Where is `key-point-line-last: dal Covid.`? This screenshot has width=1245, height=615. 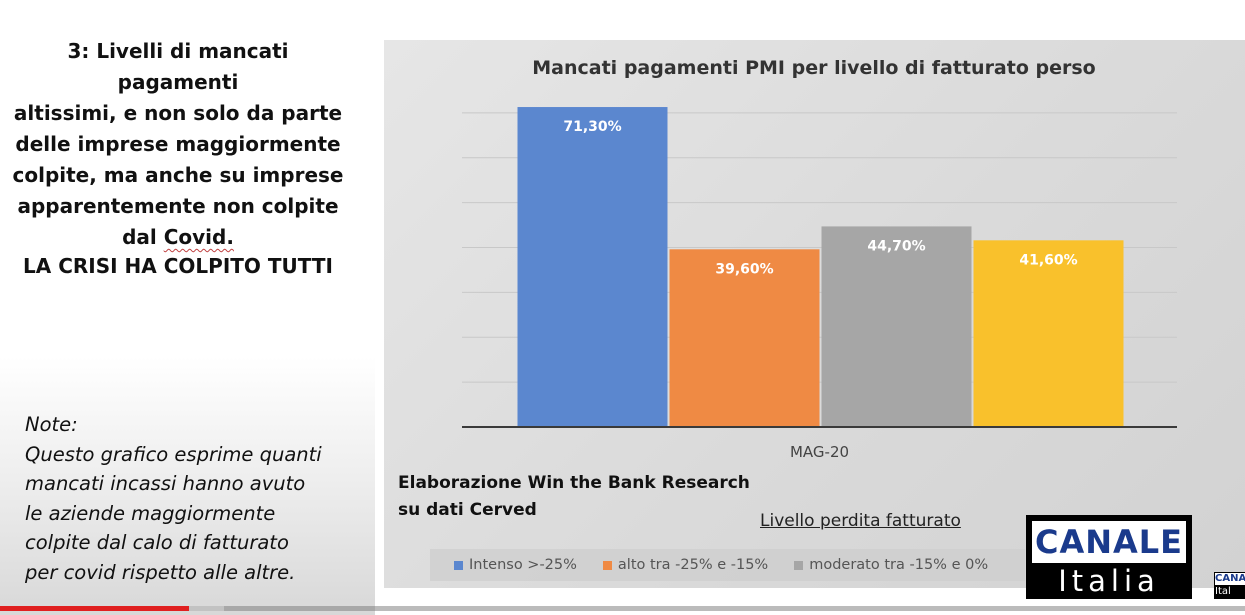 key-point-line-last: dal Covid. is located at coordinates (178, 237).